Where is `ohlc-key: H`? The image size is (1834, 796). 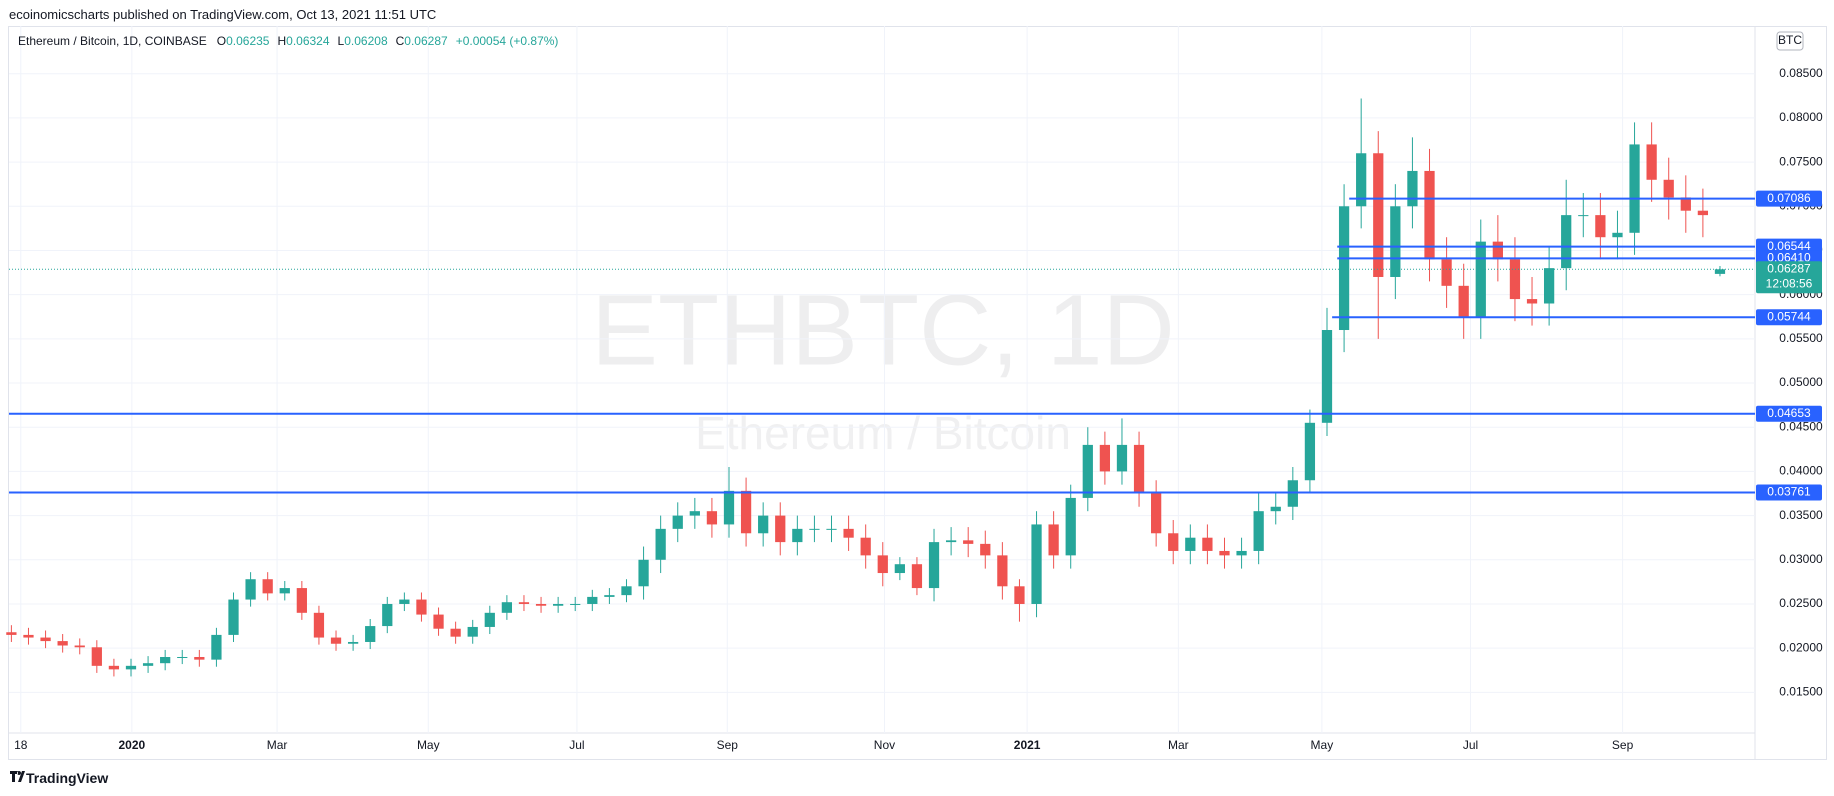 ohlc-key: H is located at coordinates (282, 41).